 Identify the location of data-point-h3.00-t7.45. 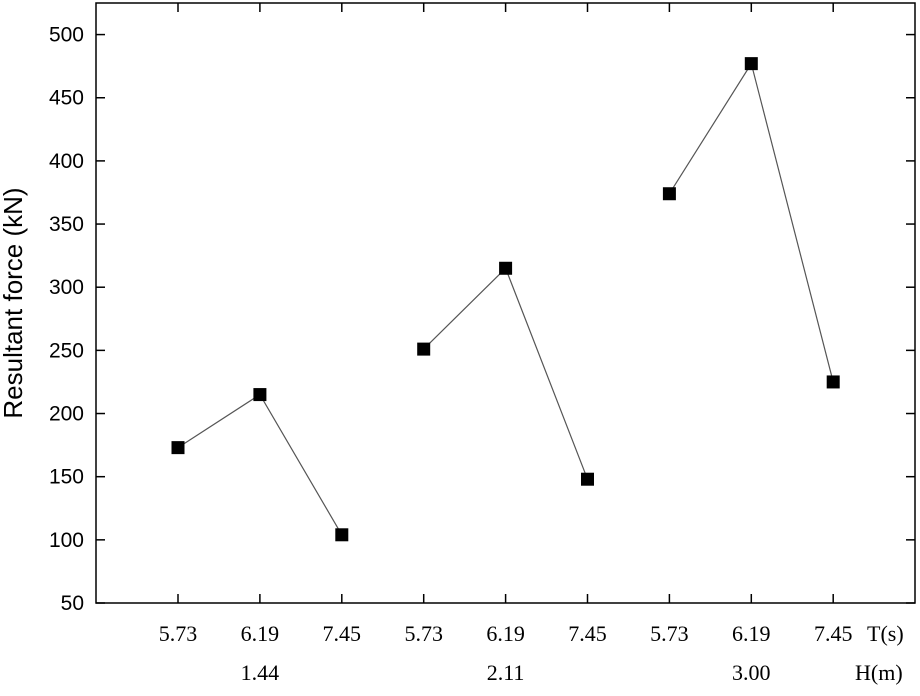
(833, 382).